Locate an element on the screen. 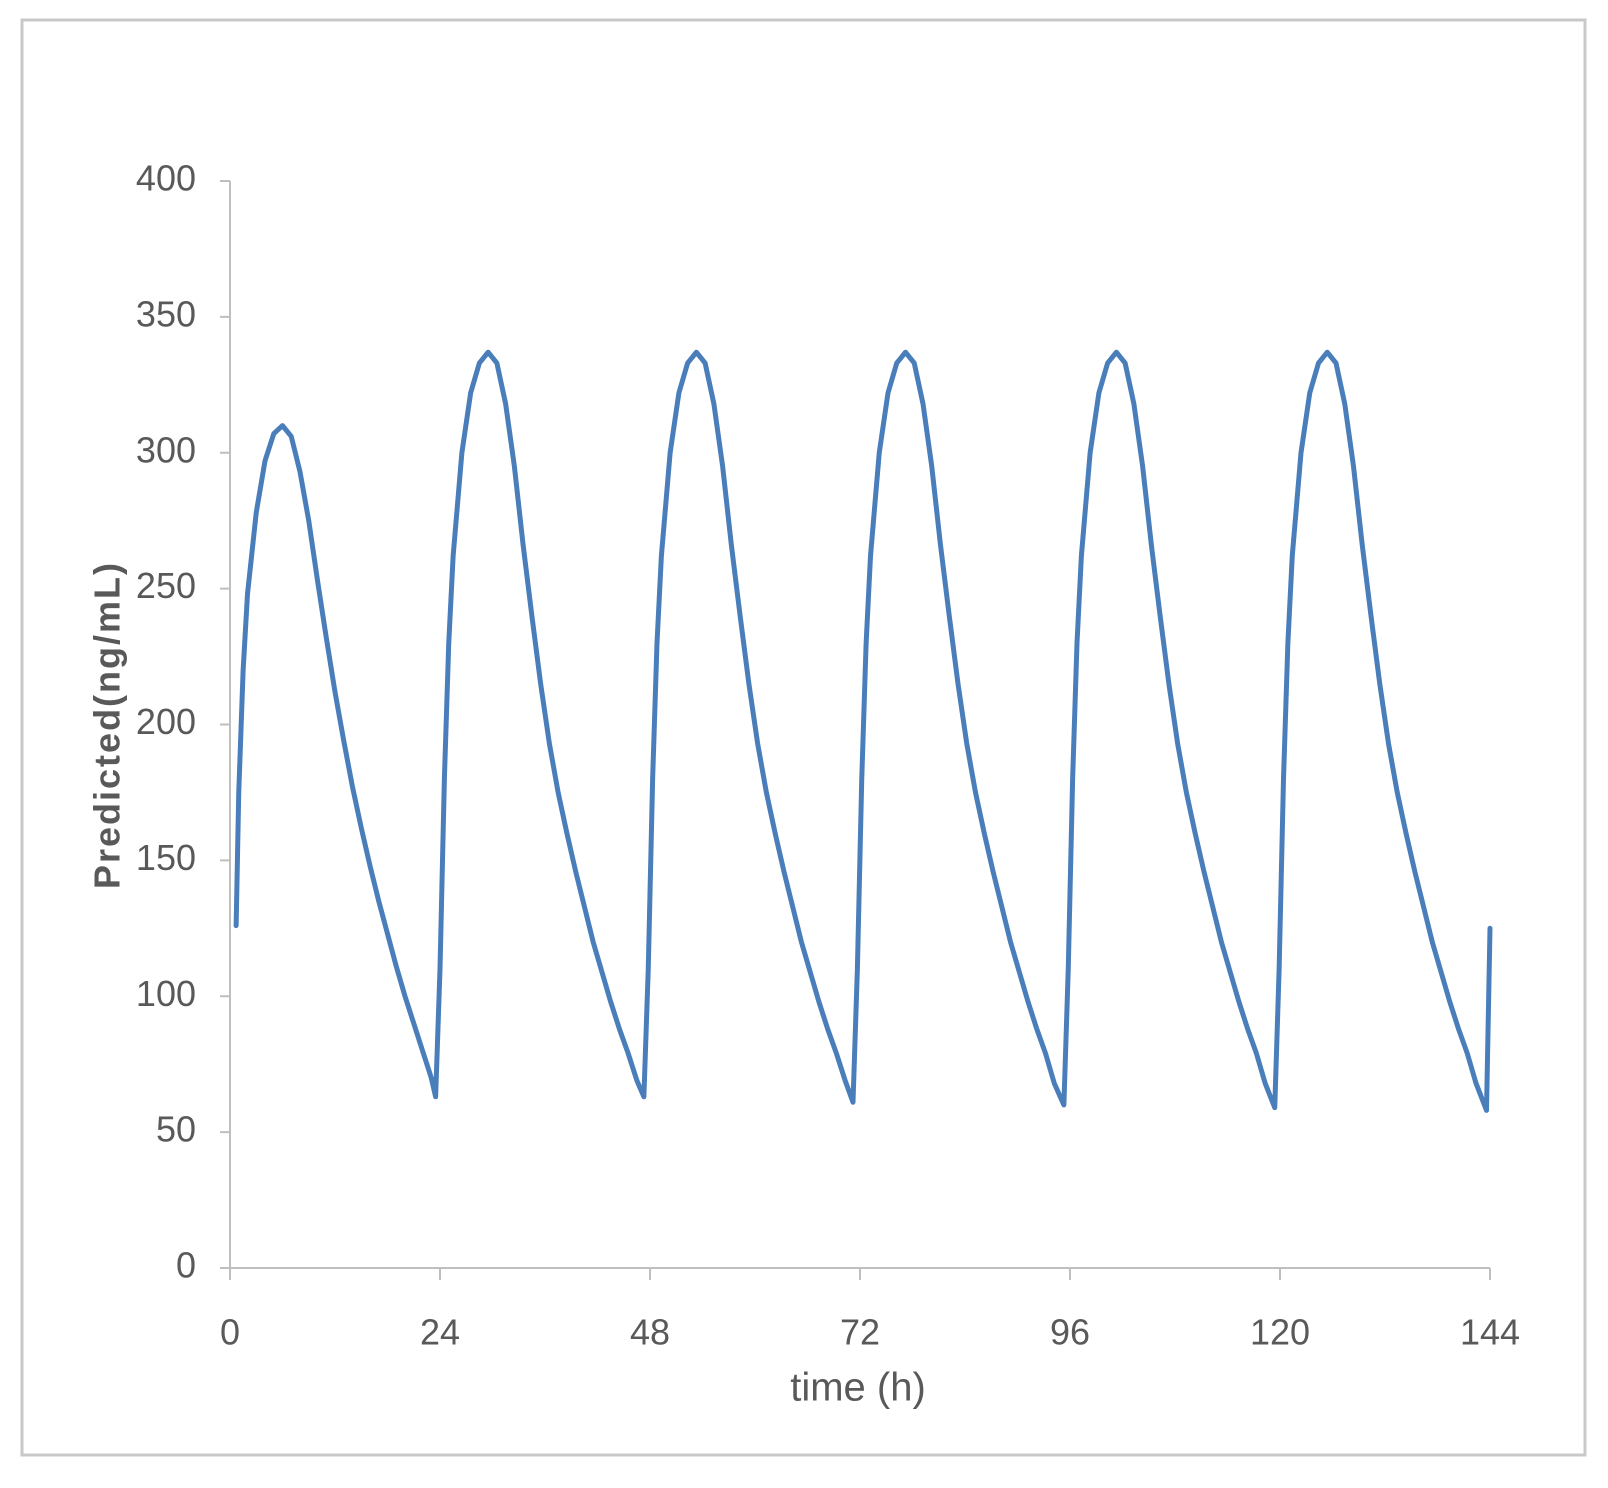 This screenshot has width=1608, height=1488. x-tick-label: 96 is located at coordinates (1070, 1332).